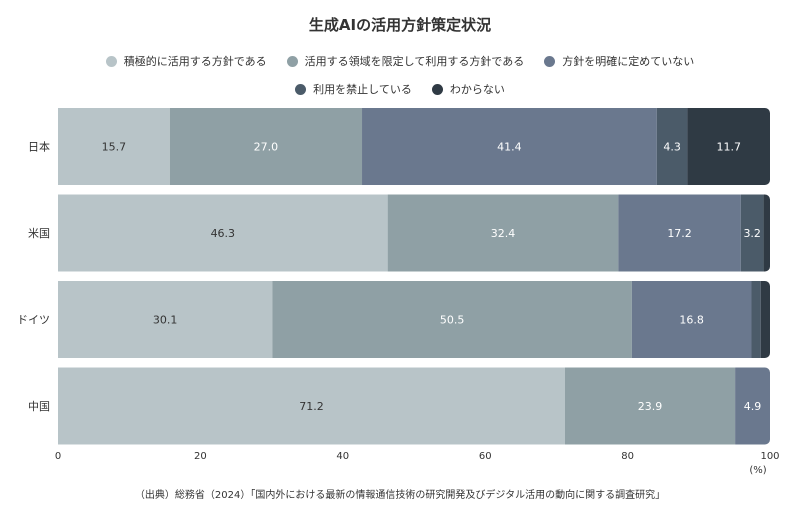 The width and height of the screenshot is (800, 521). I want to click on legend-item: 方針を明確に定めていない, so click(619, 61).